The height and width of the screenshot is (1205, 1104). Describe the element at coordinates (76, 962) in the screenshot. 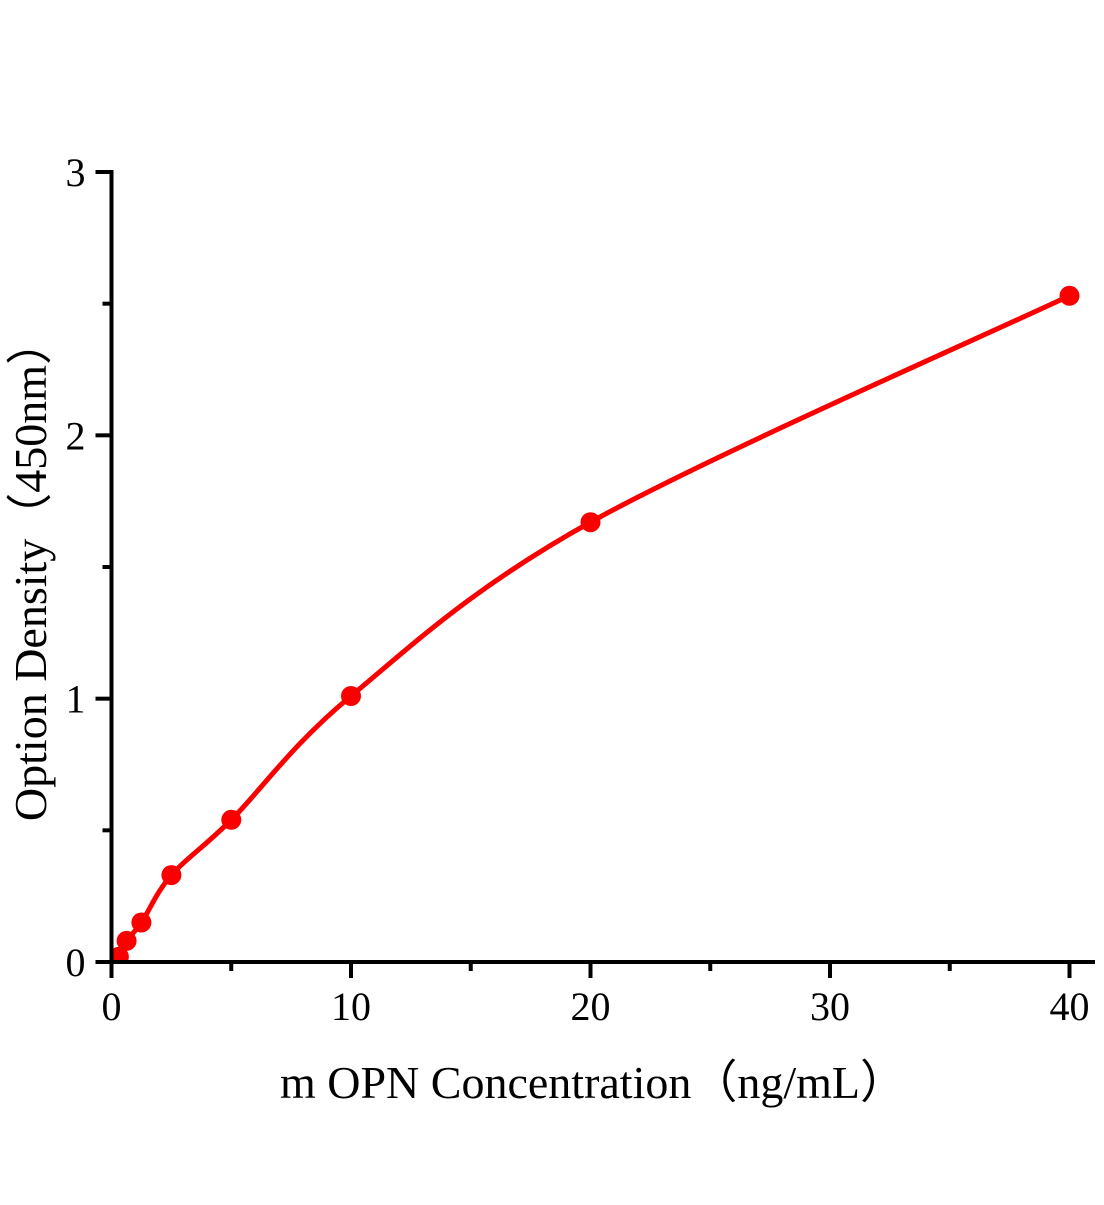

I see `y-tick-label: 0` at that location.